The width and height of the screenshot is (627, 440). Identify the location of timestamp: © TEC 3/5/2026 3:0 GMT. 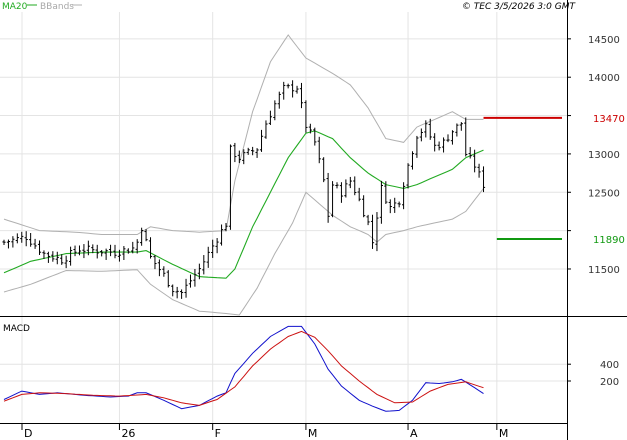
(519, 7).